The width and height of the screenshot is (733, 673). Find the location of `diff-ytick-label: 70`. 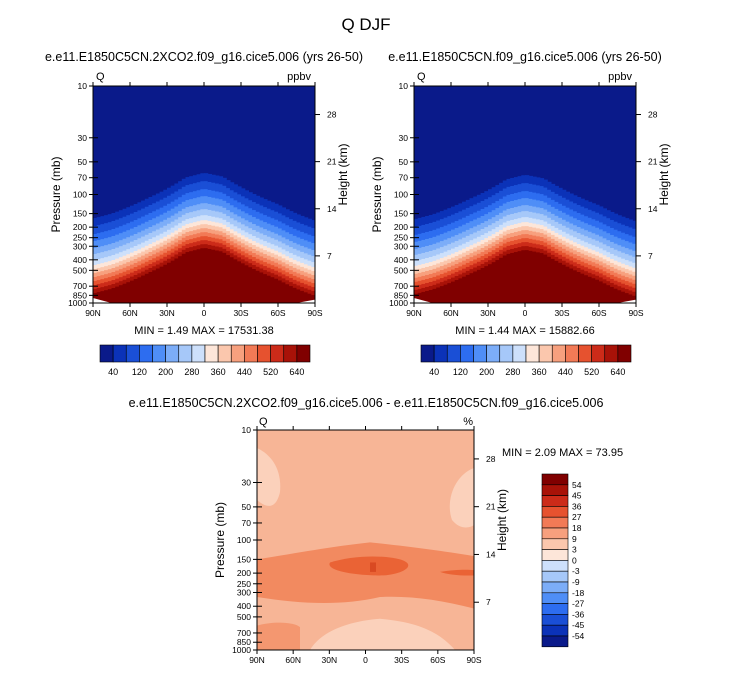

diff-ytick-label: 70 is located at coordinates (247, 523).